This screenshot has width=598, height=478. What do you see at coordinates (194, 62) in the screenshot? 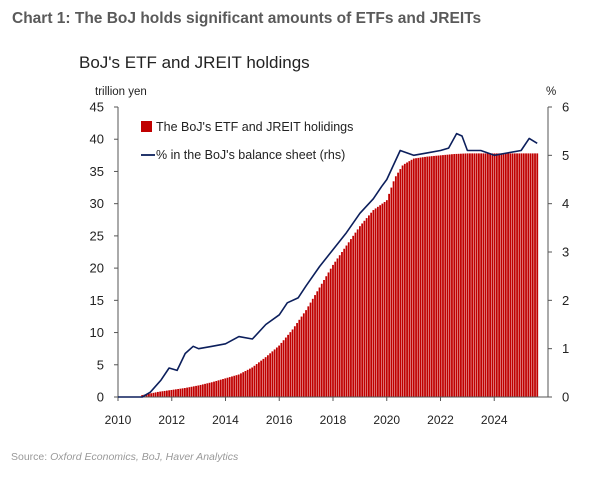
I see `chart-title: BoJ's ETF and JREIT holdings` at bounding box center [194, 62].